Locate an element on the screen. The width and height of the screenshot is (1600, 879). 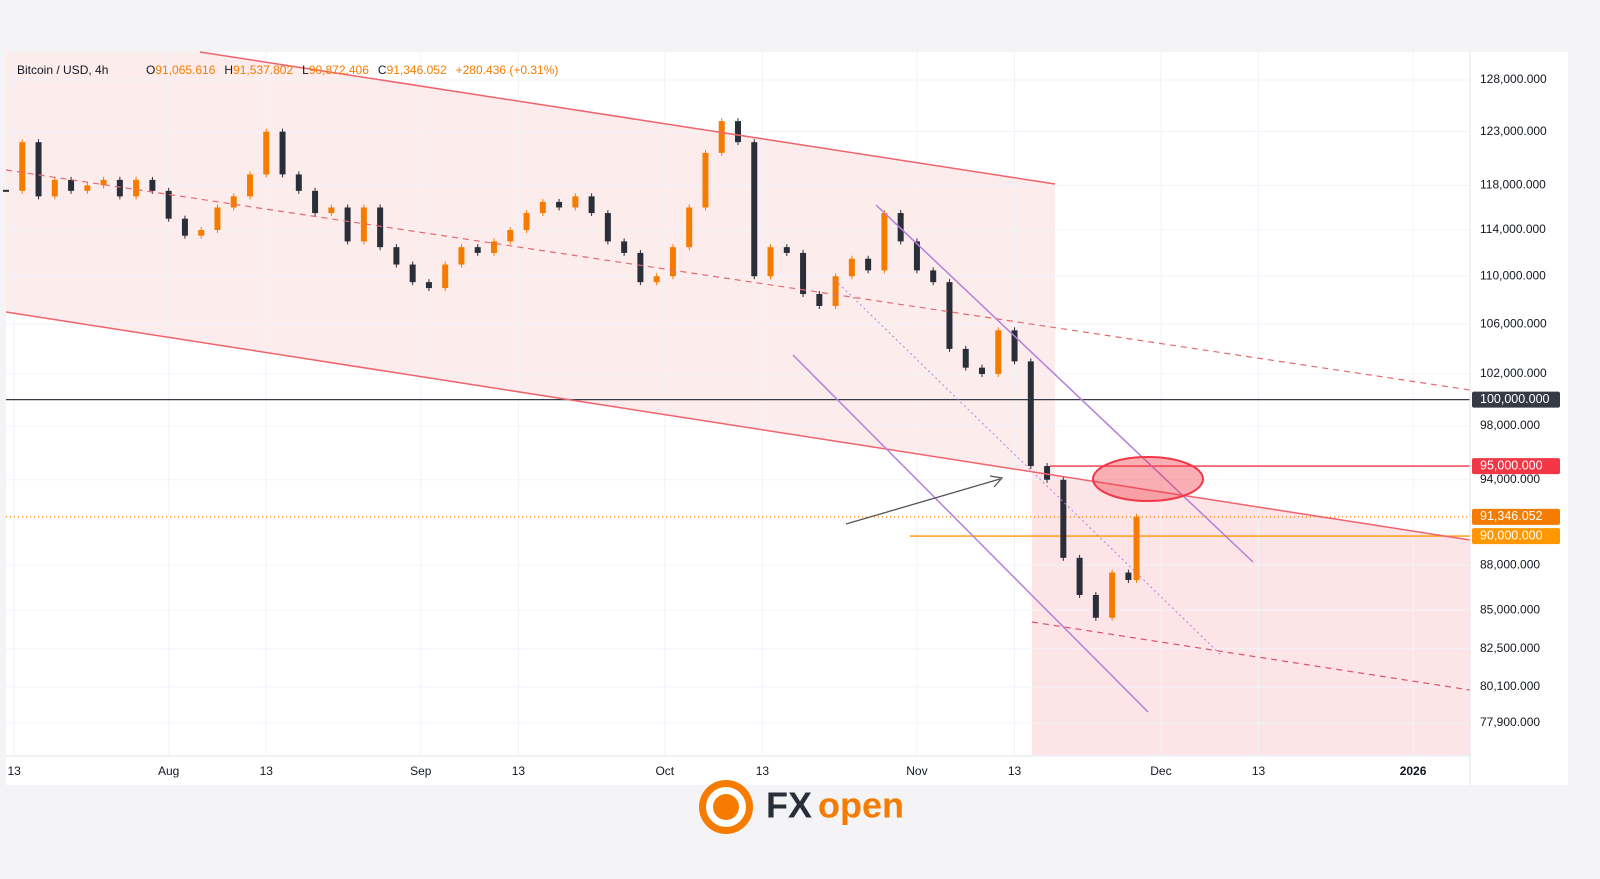
y-tick-label: 110,000.000 is located at coordinates (1513, 275).